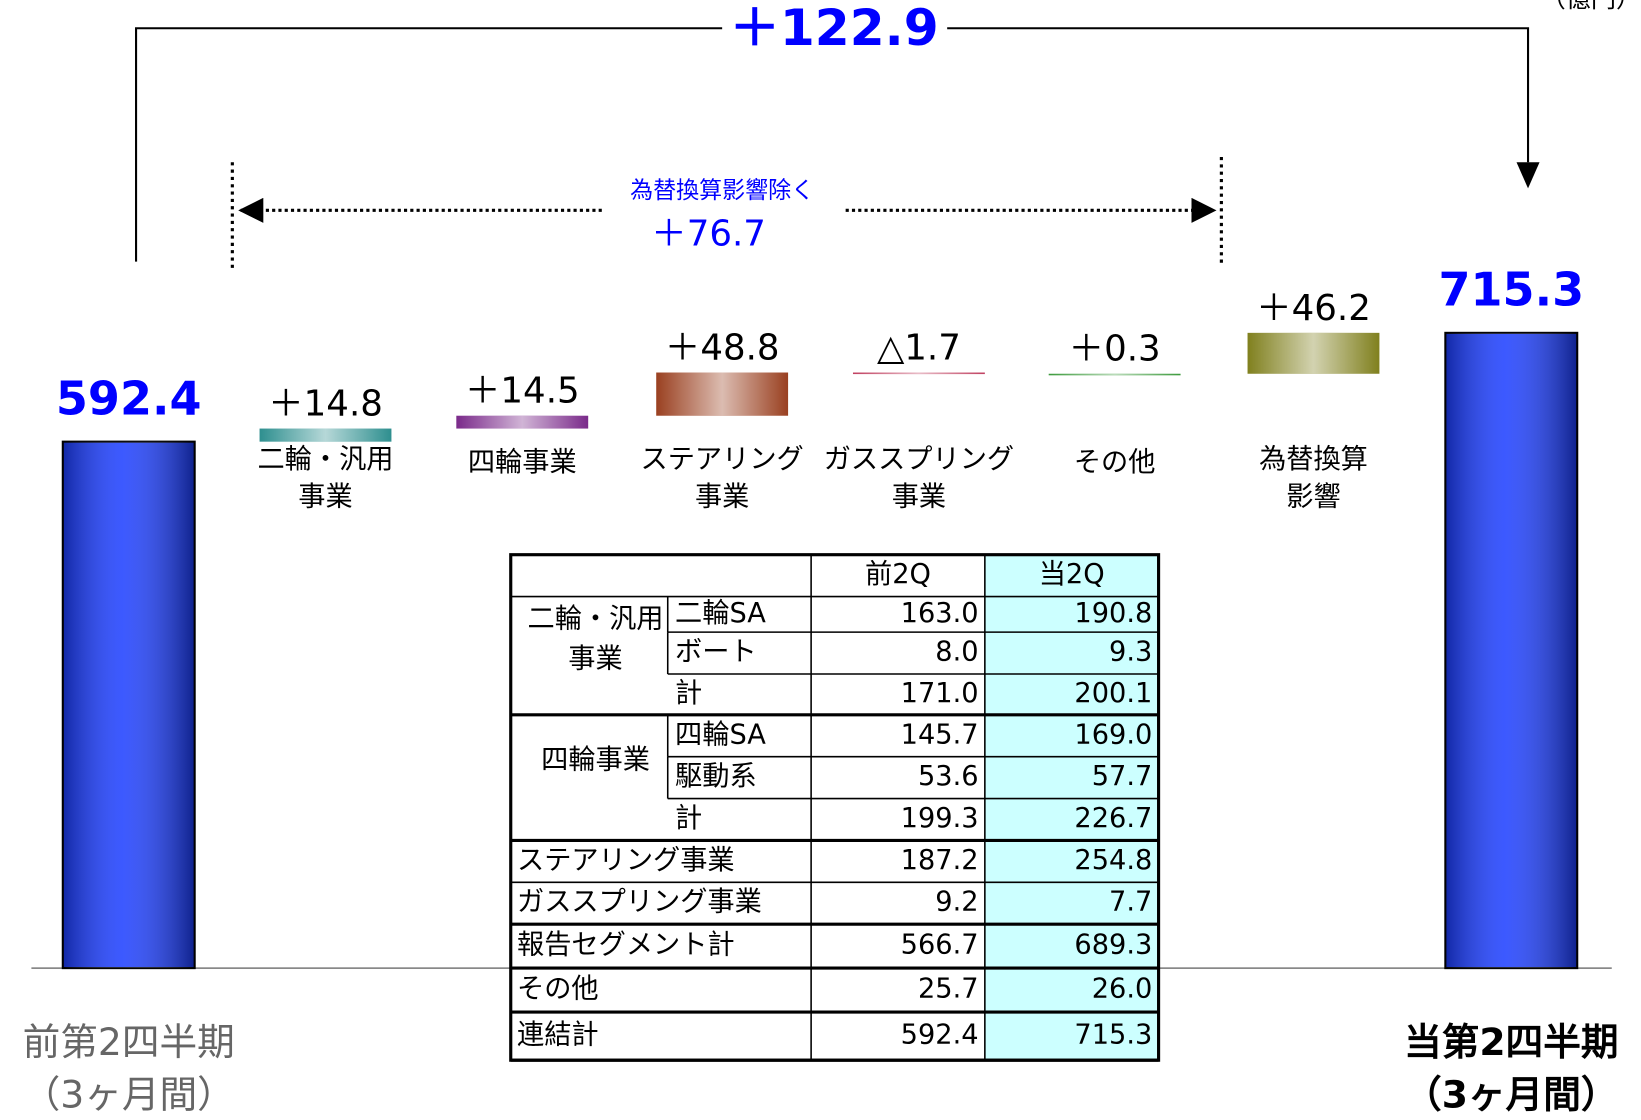 Image resolution: width=1641 pixels, height=1120 pixels. What do you see at coordinates (940, 613) in the screenshot?
I see `table-cell: 163.0` at bounding box center [940, 613].